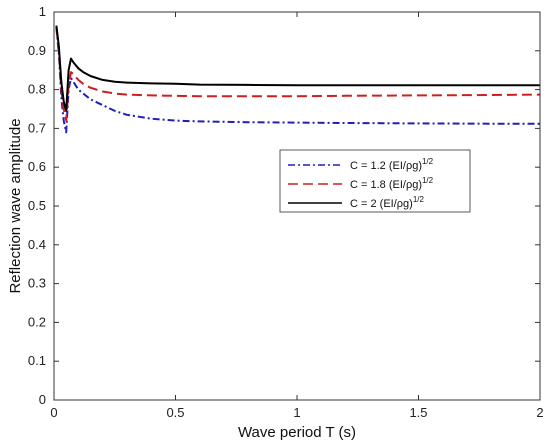  I want to click on y-tick-label: 0.8, so click(37, 89).